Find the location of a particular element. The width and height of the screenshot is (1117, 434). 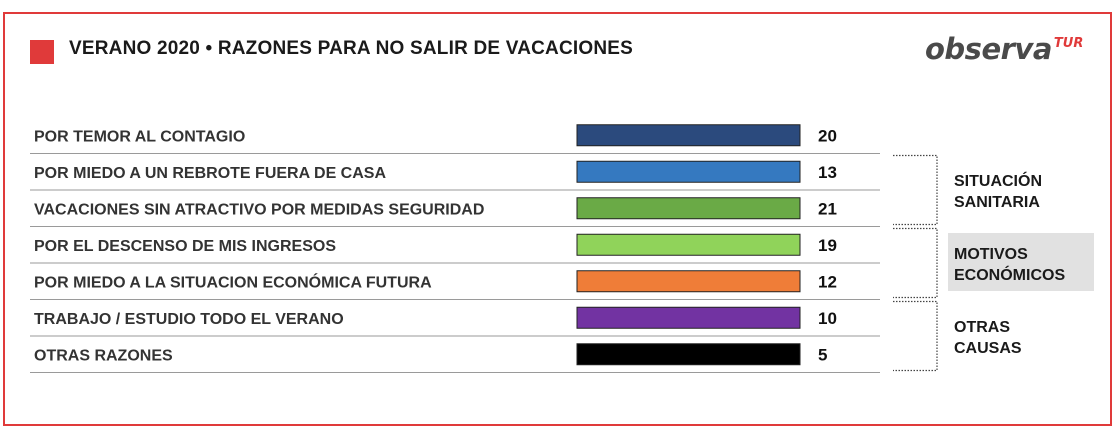

logo-superscript: TUR is located at coordinates (1068, 43).